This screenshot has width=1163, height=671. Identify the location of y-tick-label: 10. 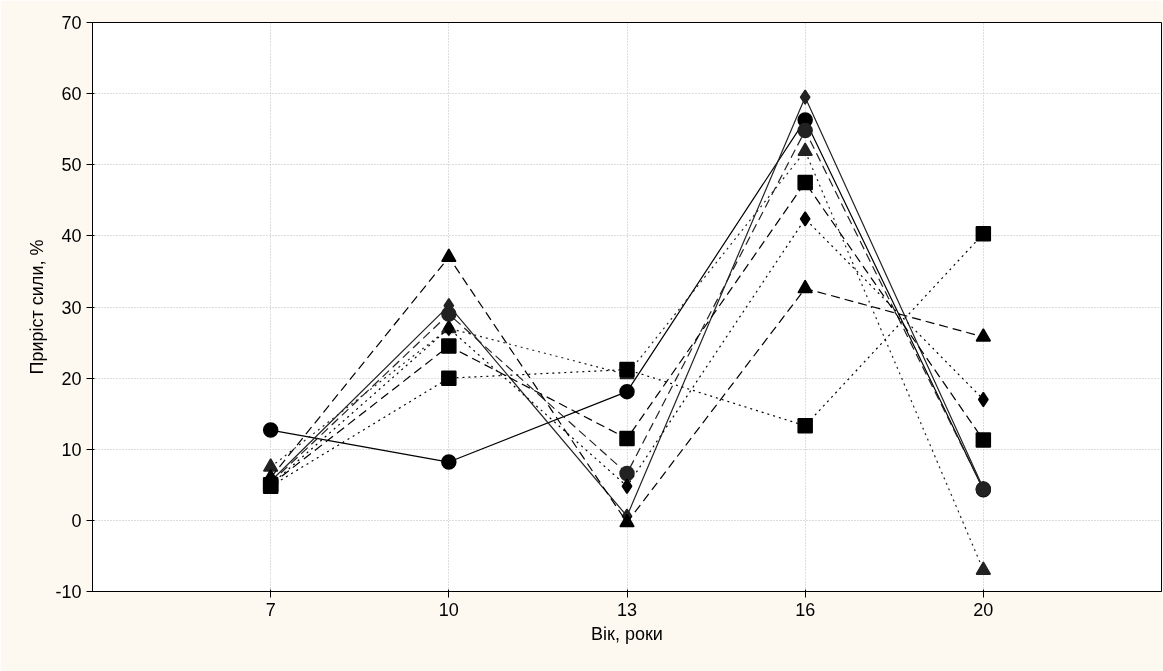
(71, 449).